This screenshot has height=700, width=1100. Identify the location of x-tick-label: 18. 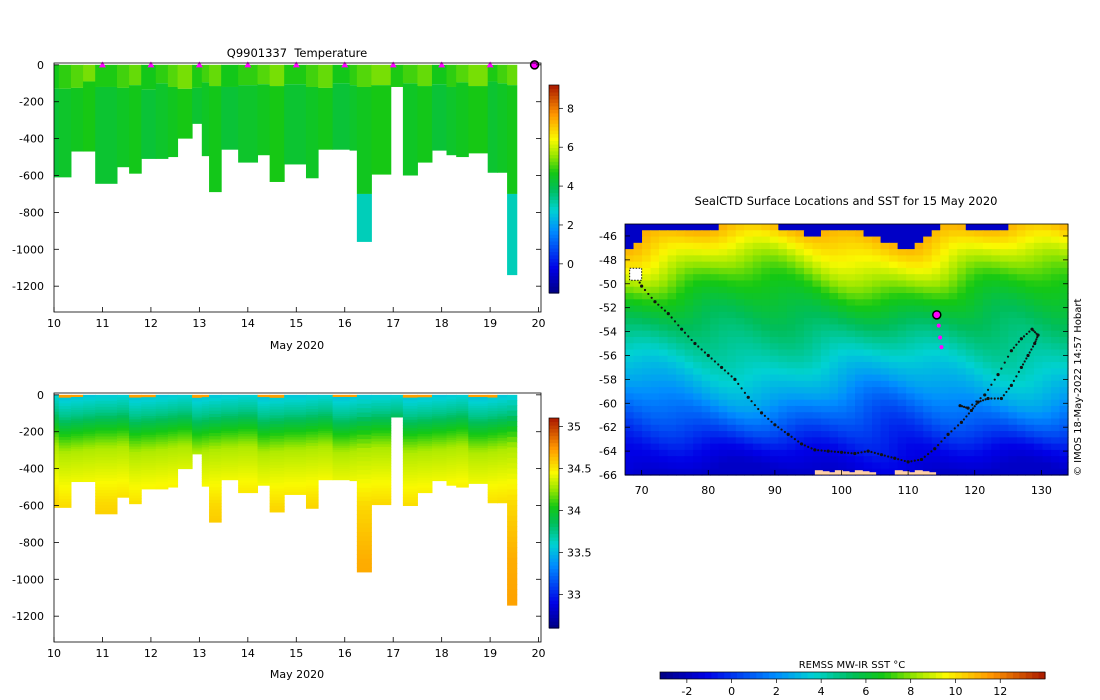
(442, 323).